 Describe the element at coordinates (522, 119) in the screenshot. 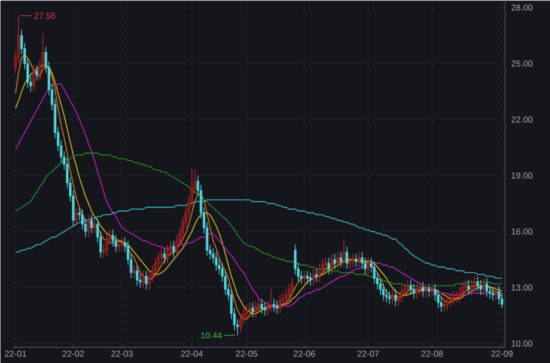

I see `y-tick-label: 22.00` at that location.